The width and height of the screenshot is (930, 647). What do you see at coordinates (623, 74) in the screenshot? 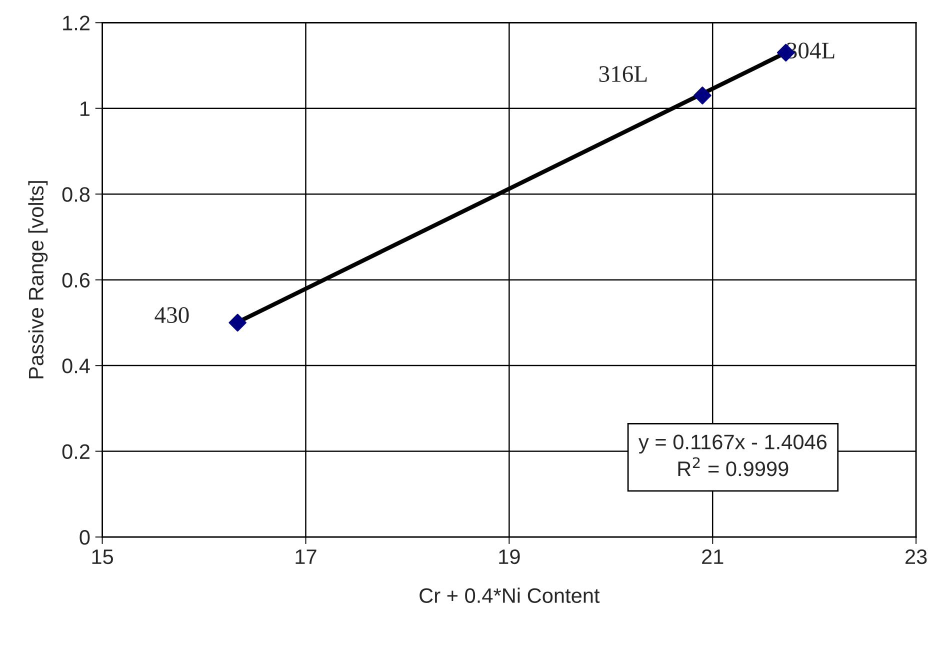
I see `annotation: 316L` at bounding box center [623, 74].